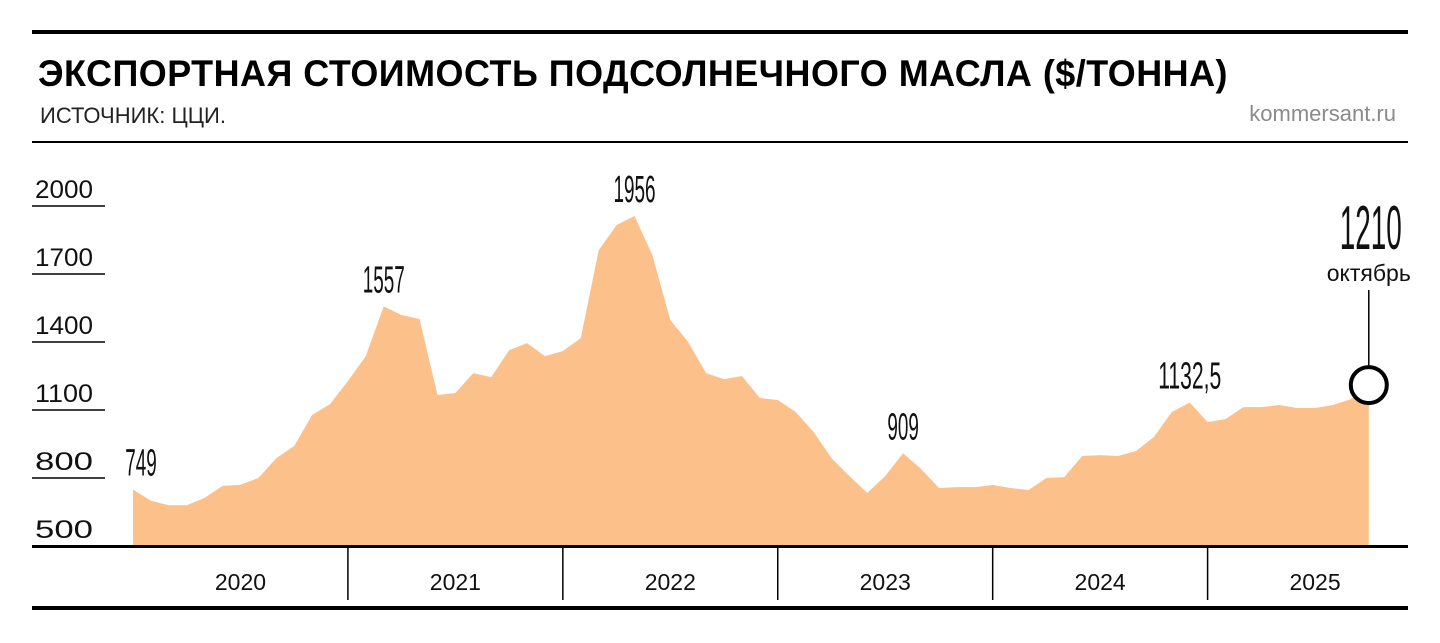  Describe the element at coordinates (885, 582) in the screenshot. I see `year-label: 2023` at that location.